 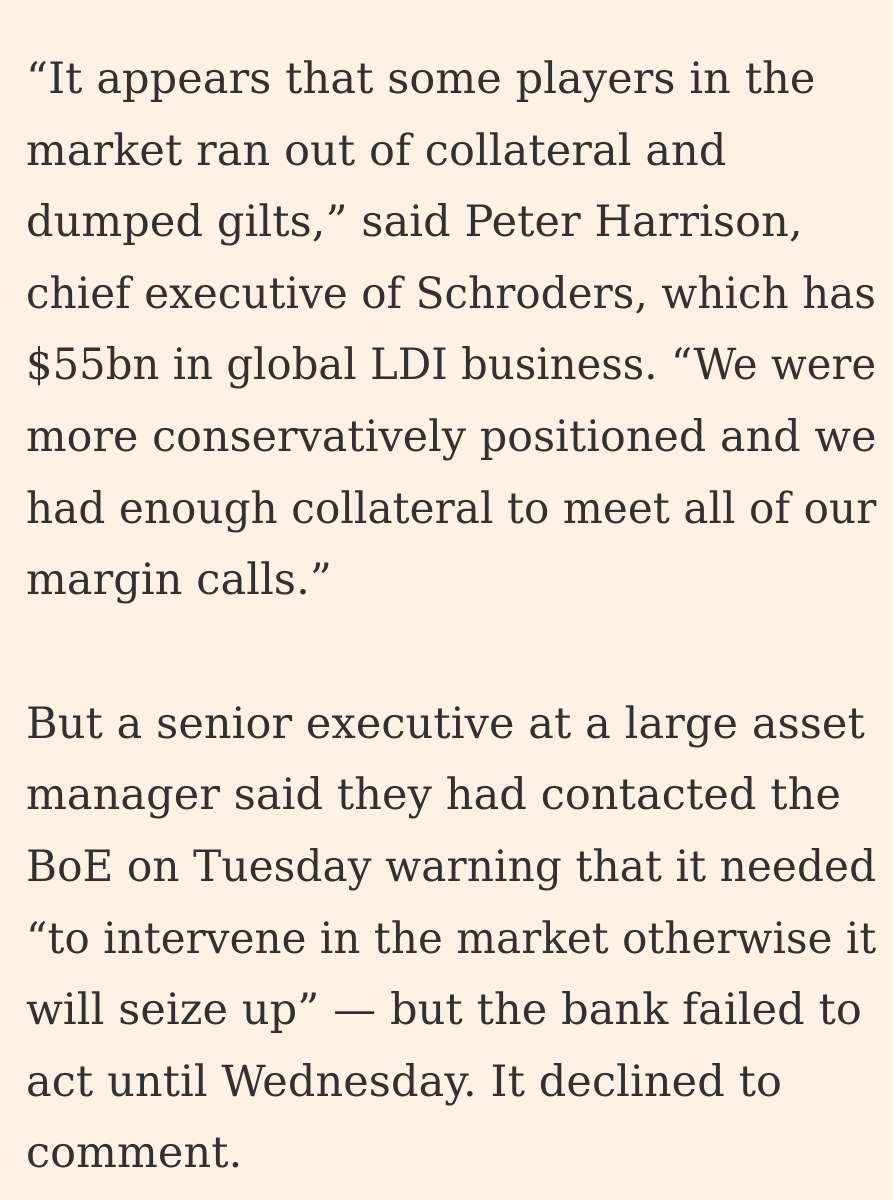 I want to click on text-line: margin calls.”, so click(x=179, y=580).